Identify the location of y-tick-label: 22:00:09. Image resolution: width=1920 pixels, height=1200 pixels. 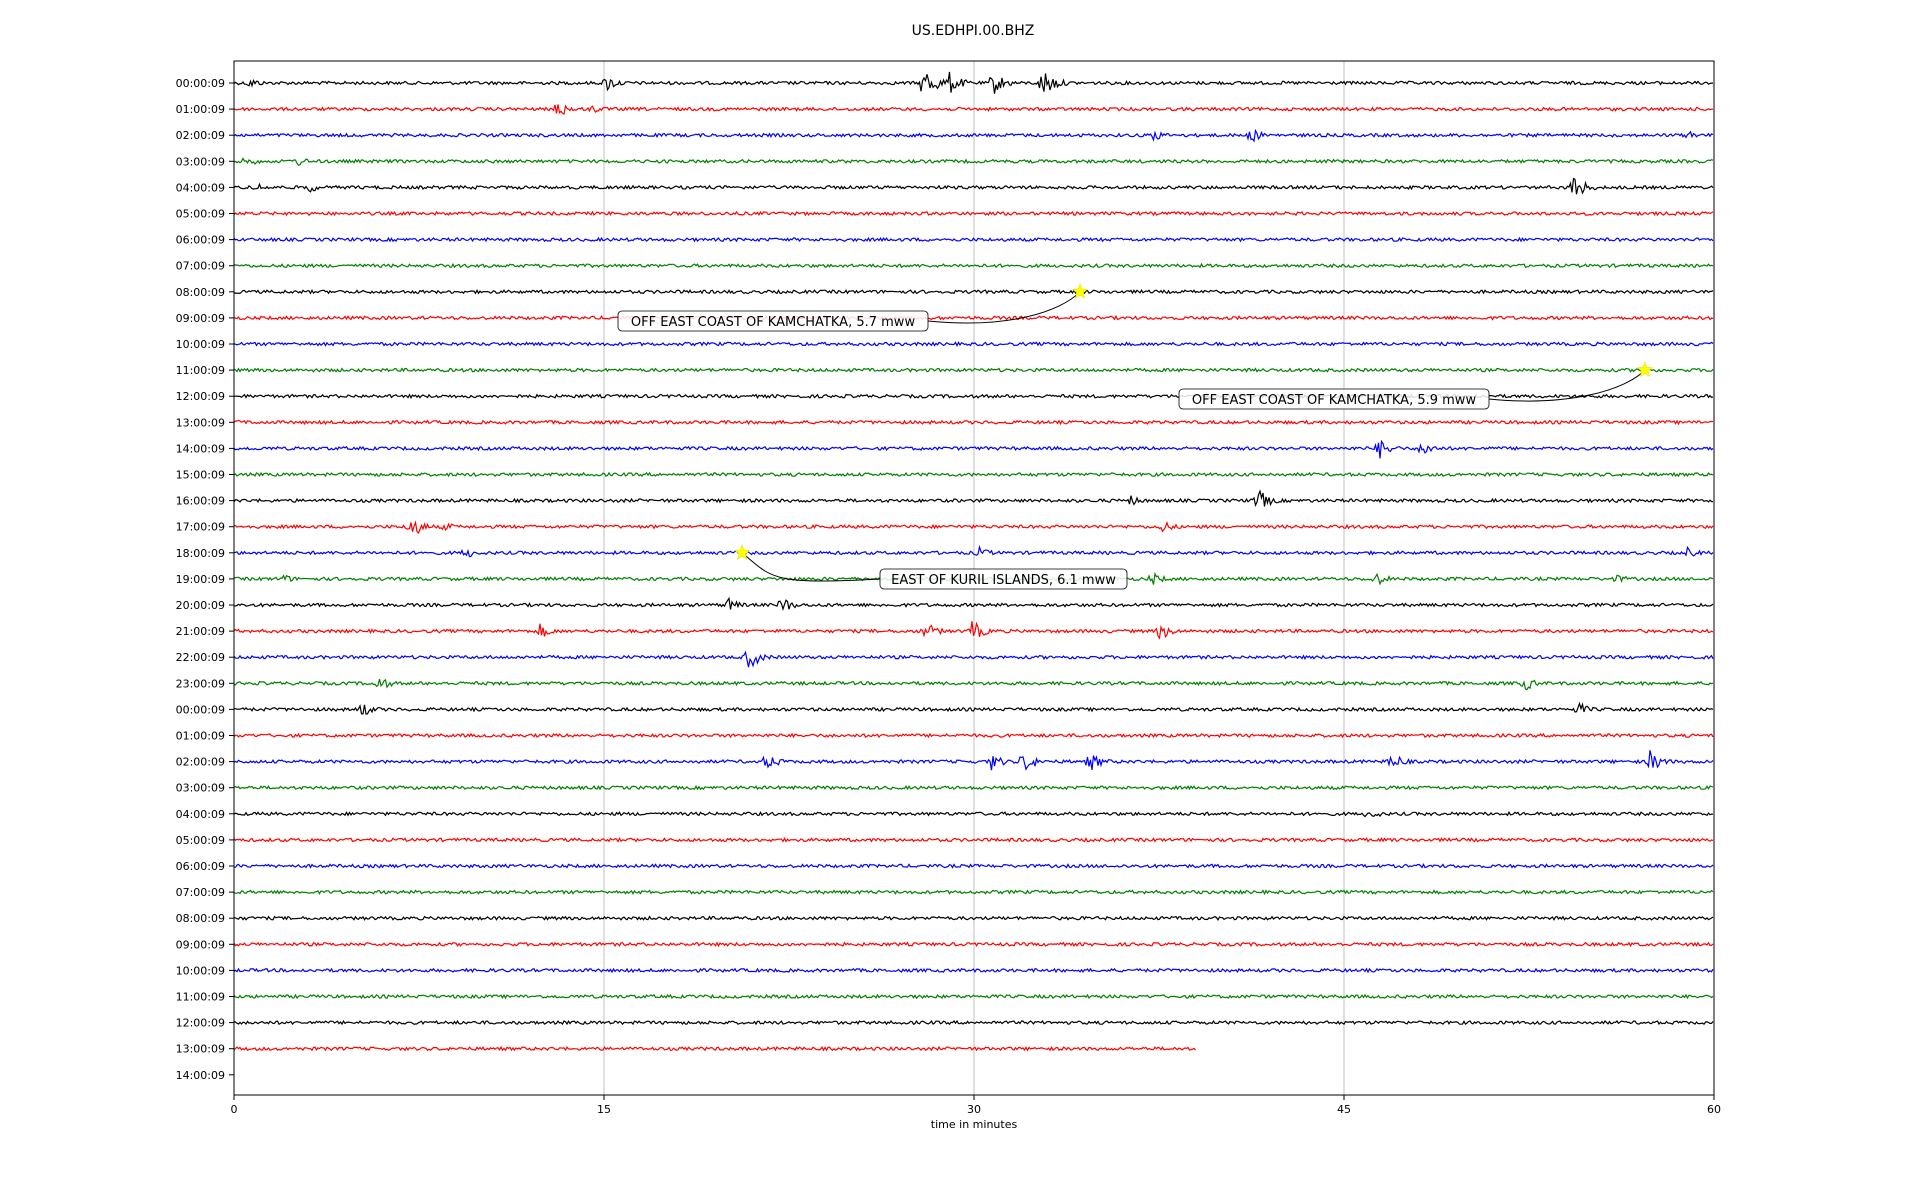
(200, 657).